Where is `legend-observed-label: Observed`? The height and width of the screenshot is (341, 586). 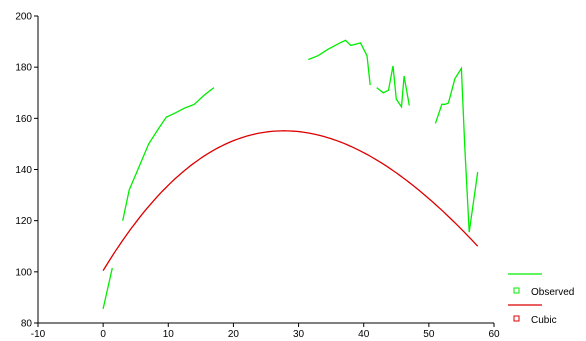
legend-observed-label: Observed is located at coordinates (552, 292).